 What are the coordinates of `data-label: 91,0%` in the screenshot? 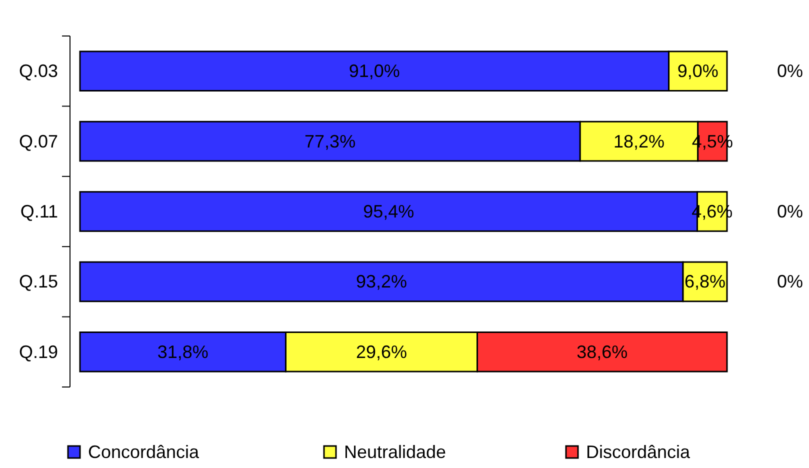 It's located at (374, 71).